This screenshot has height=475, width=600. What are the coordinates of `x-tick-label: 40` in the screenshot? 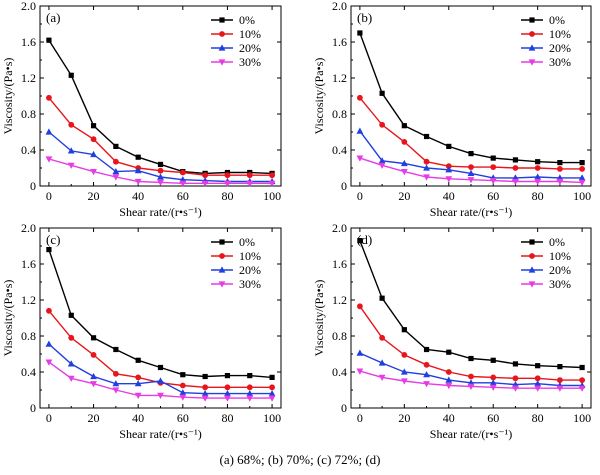 It's located at (138, 418).